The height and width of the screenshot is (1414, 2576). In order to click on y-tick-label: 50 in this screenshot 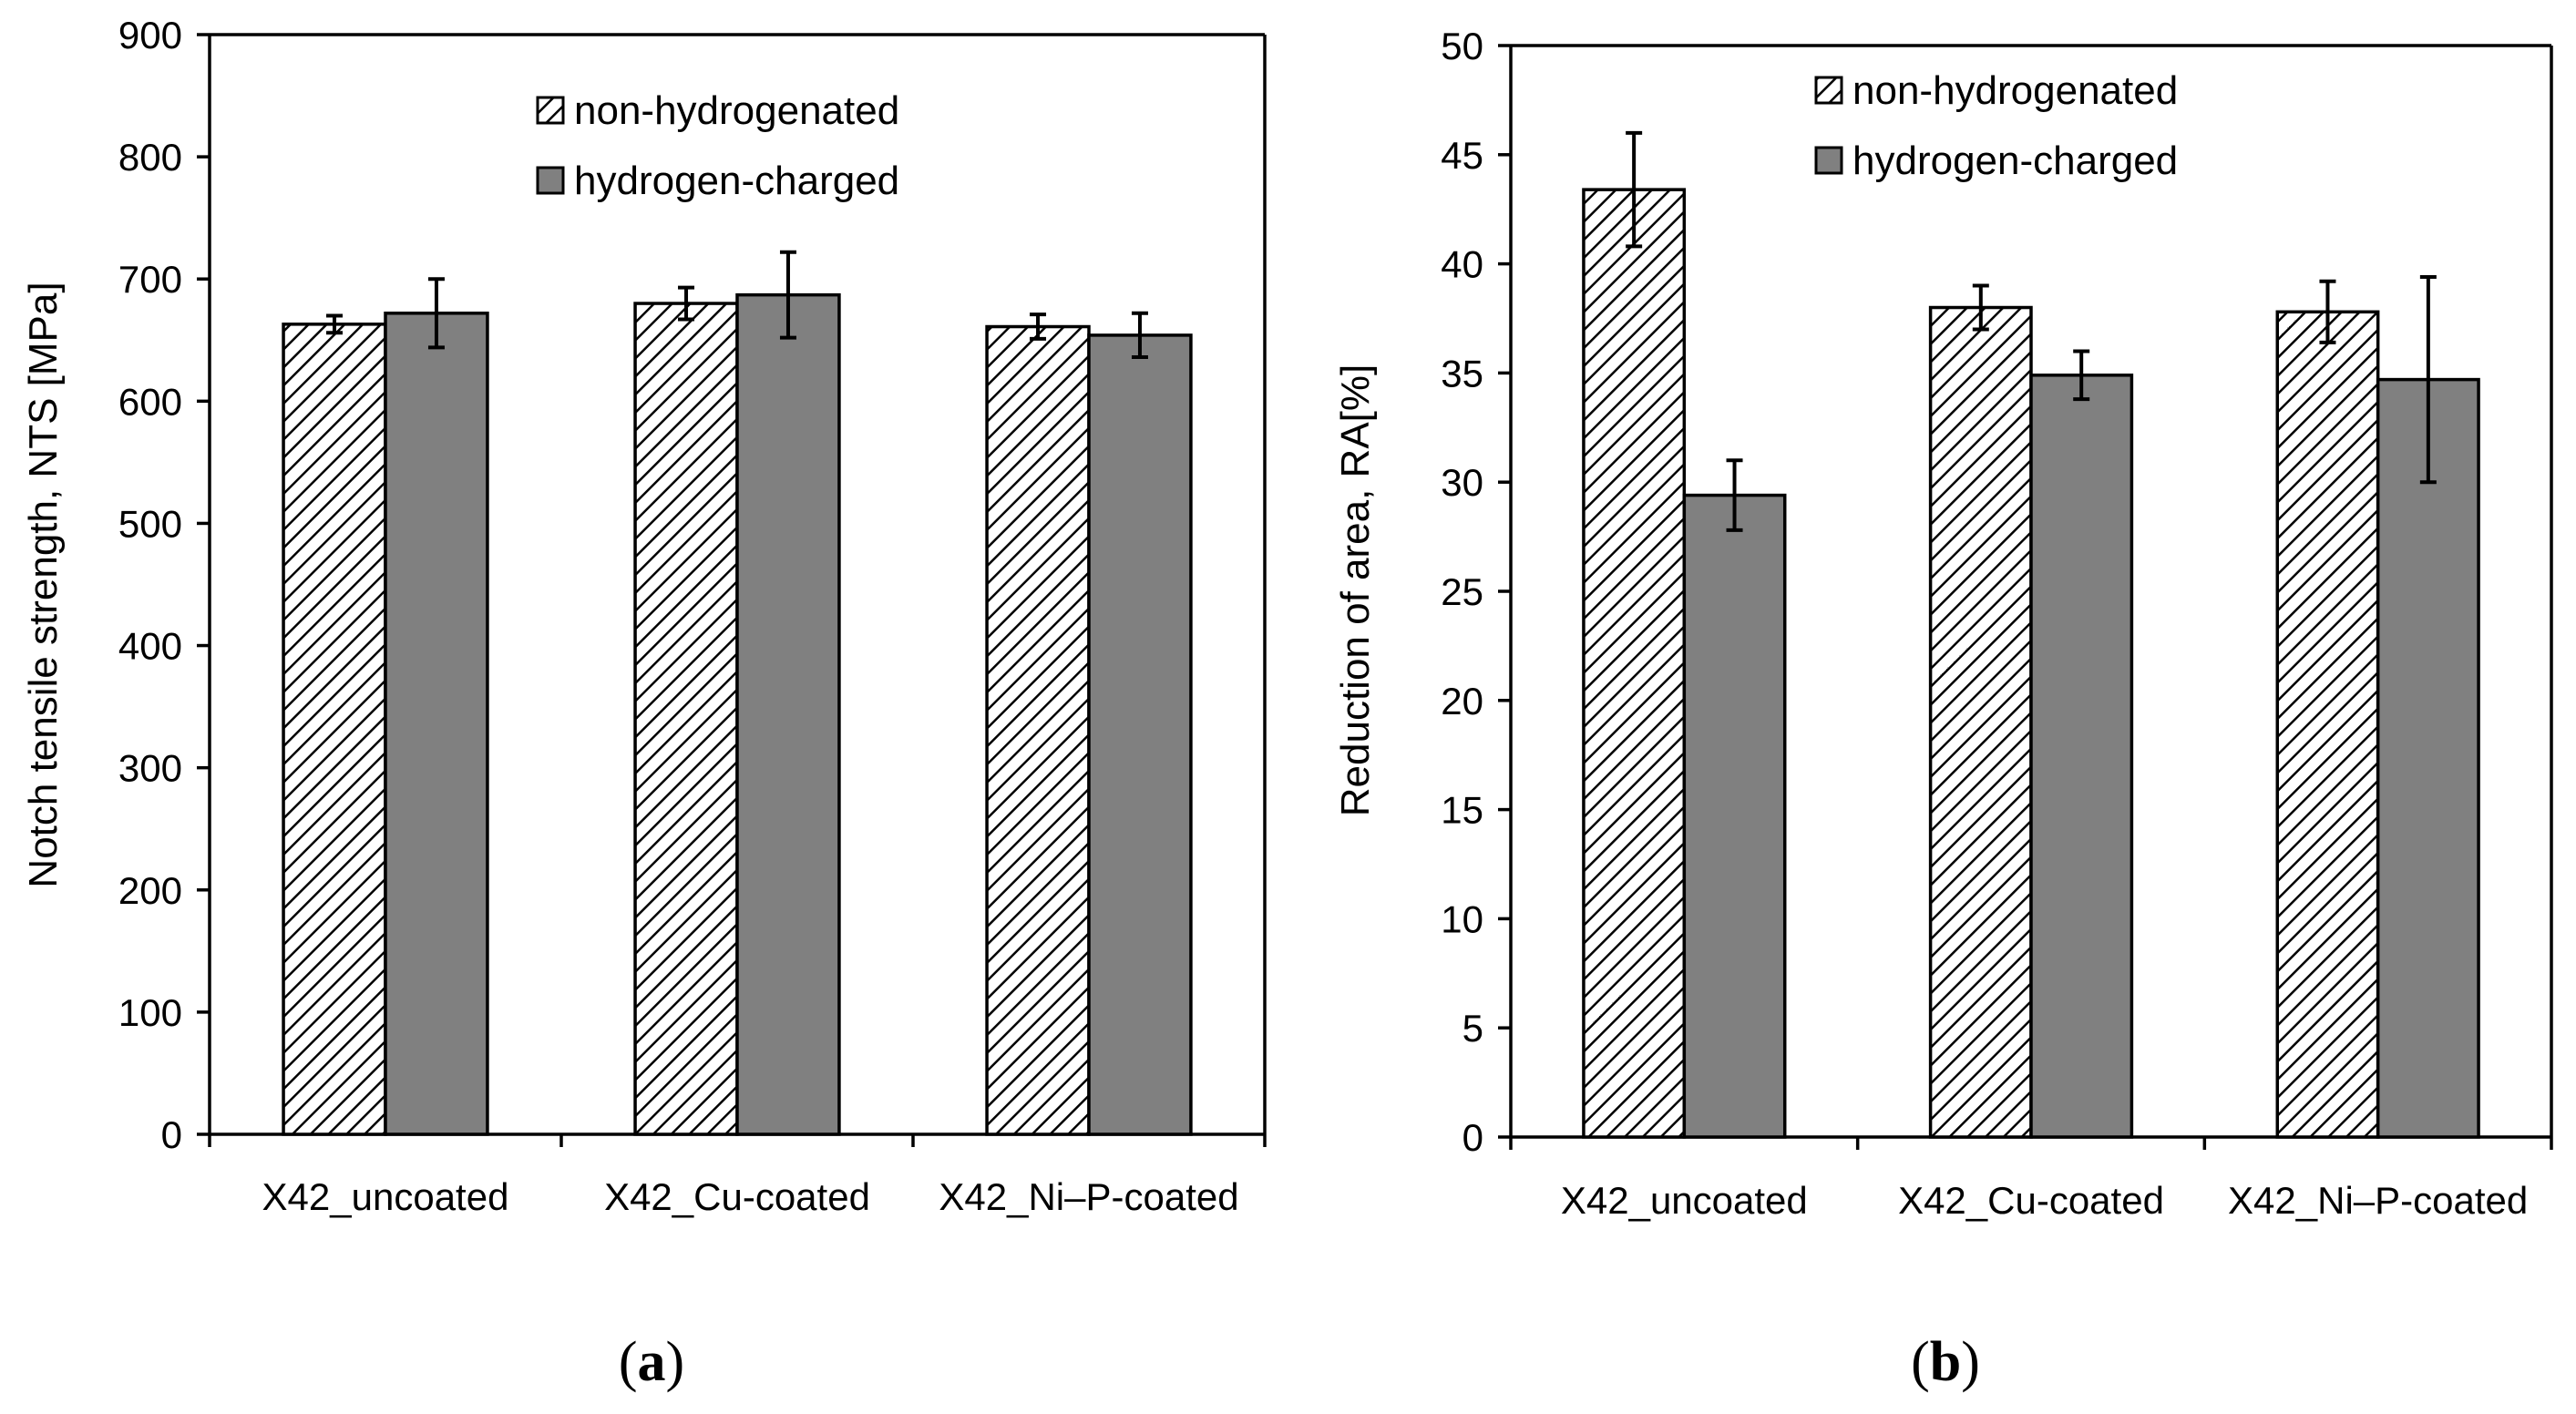, I will do `click(1462, 46)`.